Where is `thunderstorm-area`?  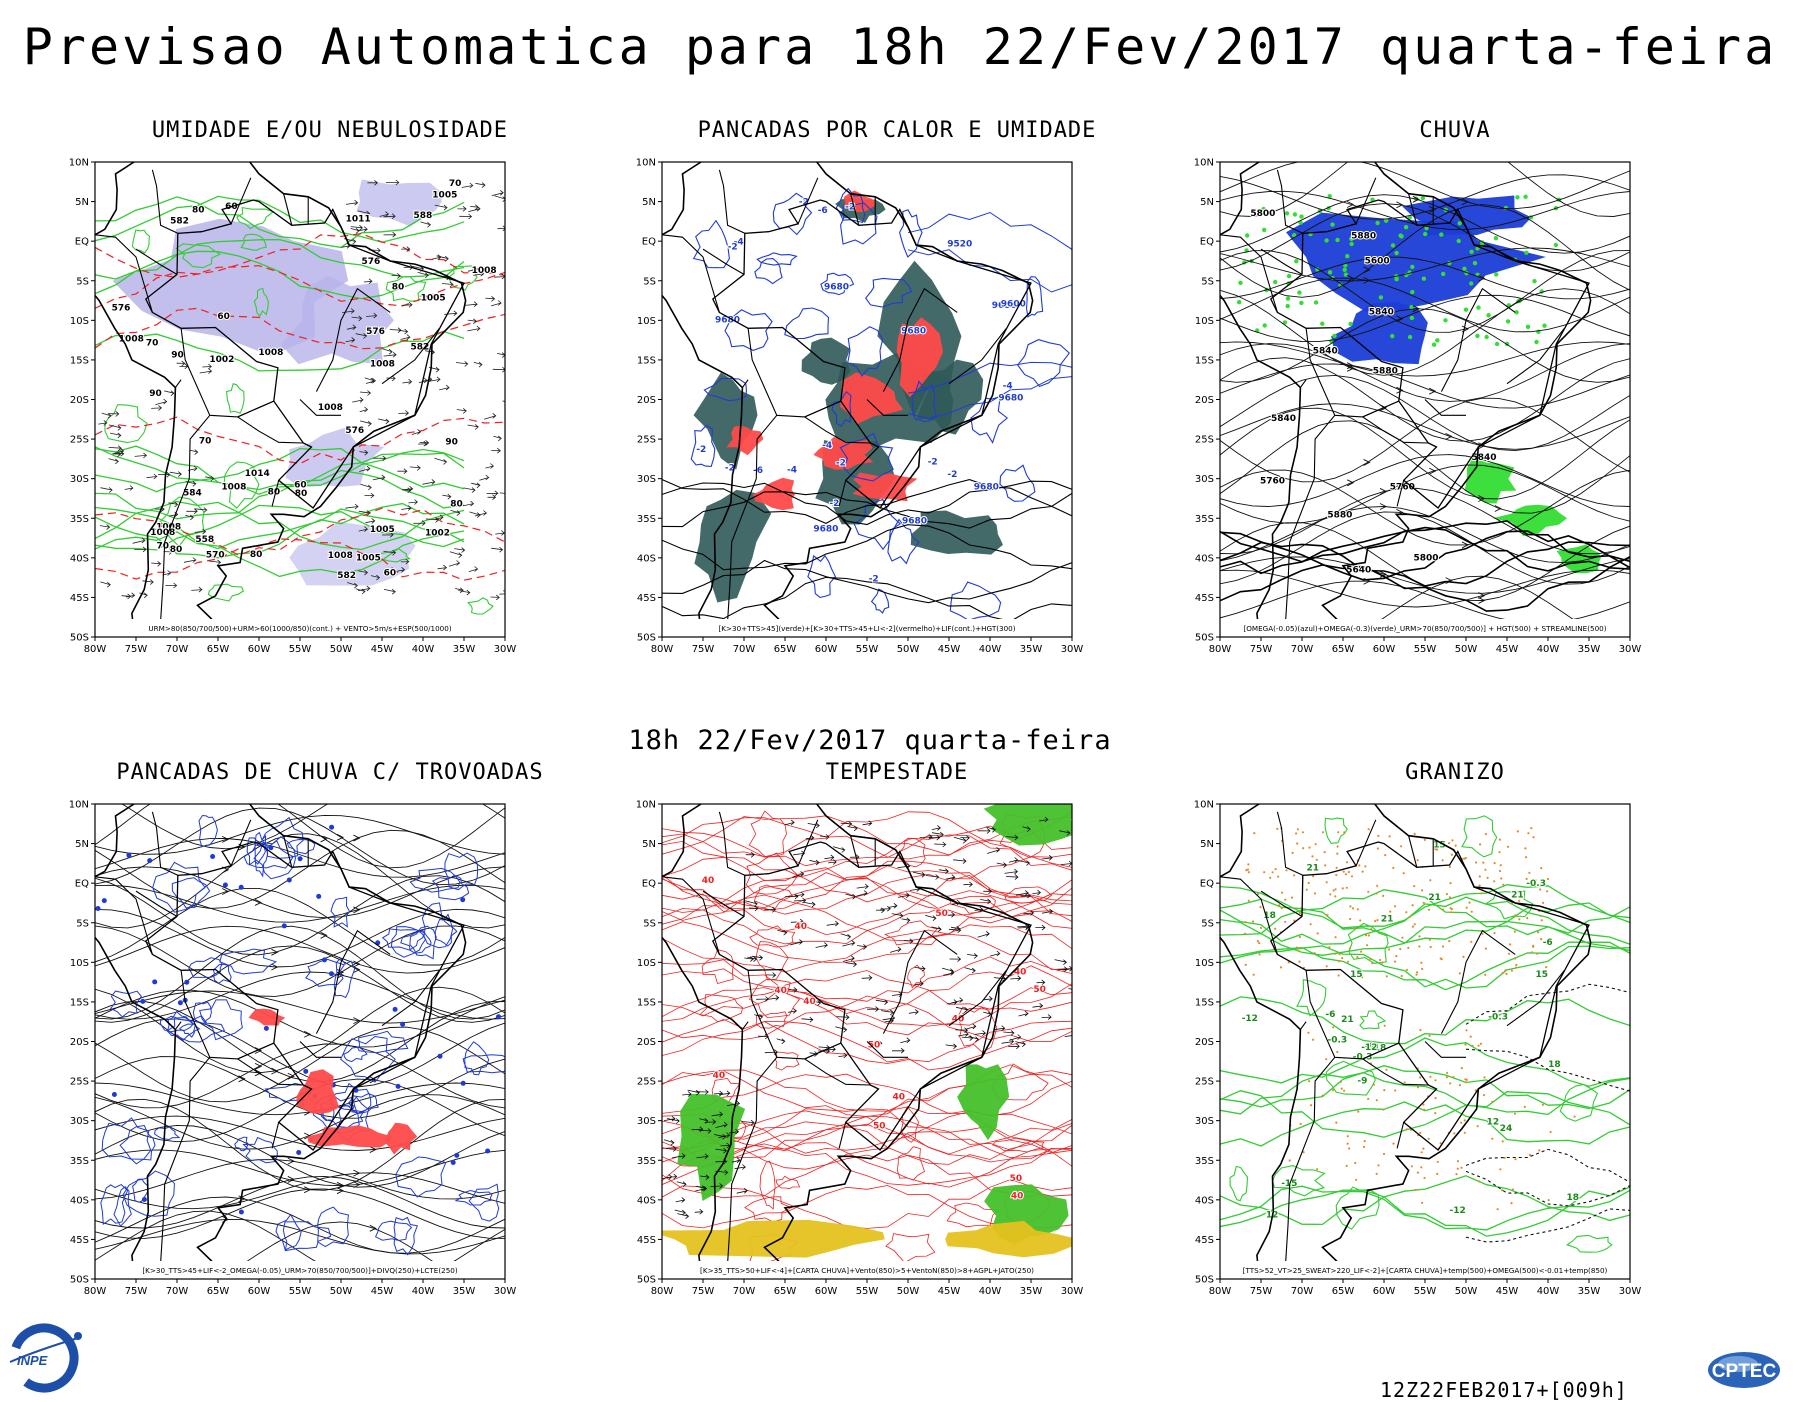
thunderstorm-area is located at coordinates (401, 1138).